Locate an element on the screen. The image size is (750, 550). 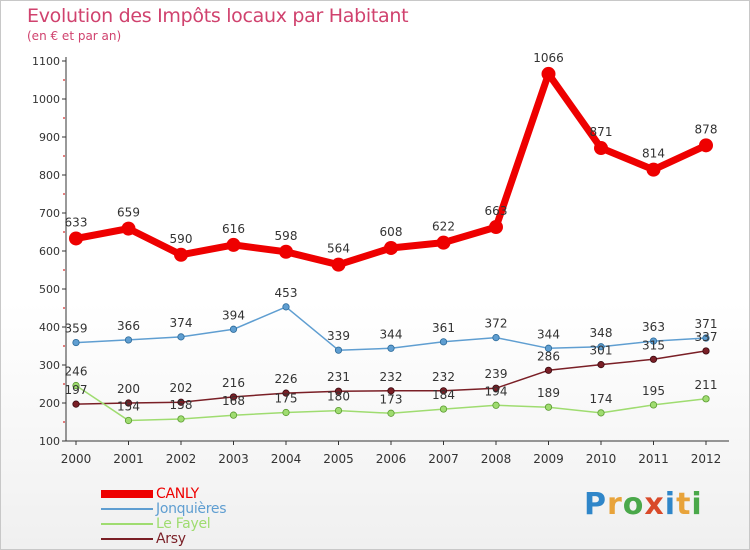
x-tick-label: 2001 is located at coordinates (128, 459).